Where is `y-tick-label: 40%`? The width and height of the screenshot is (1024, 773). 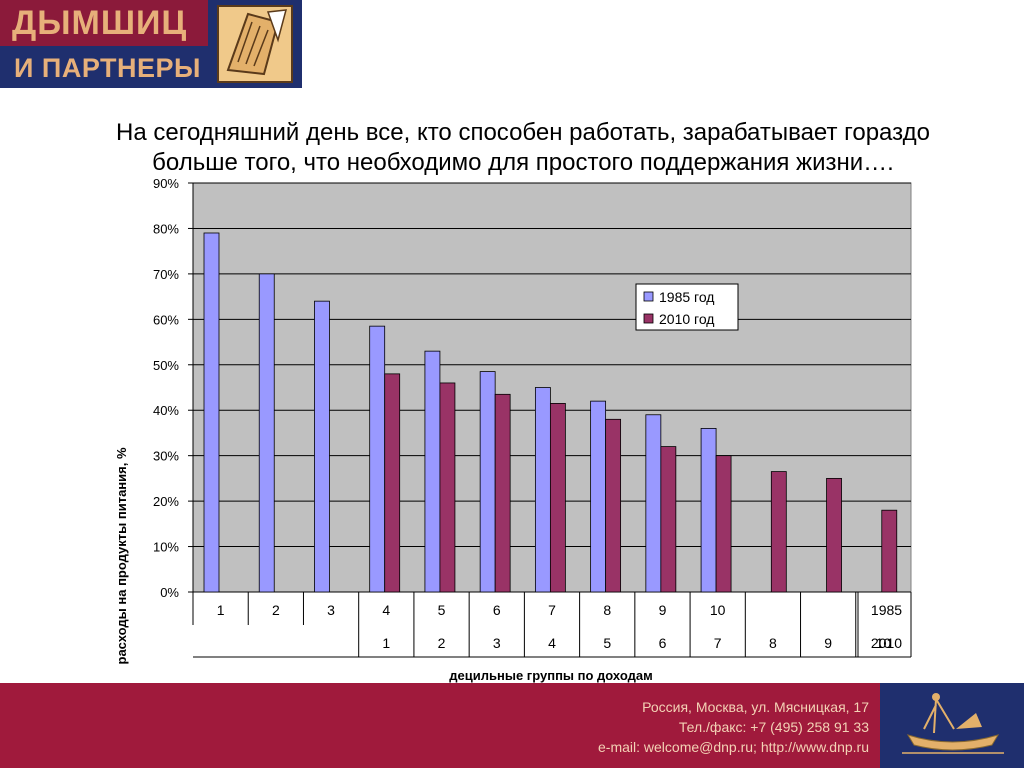
y-tick-label: 40% is located at coordinates (166, 410).